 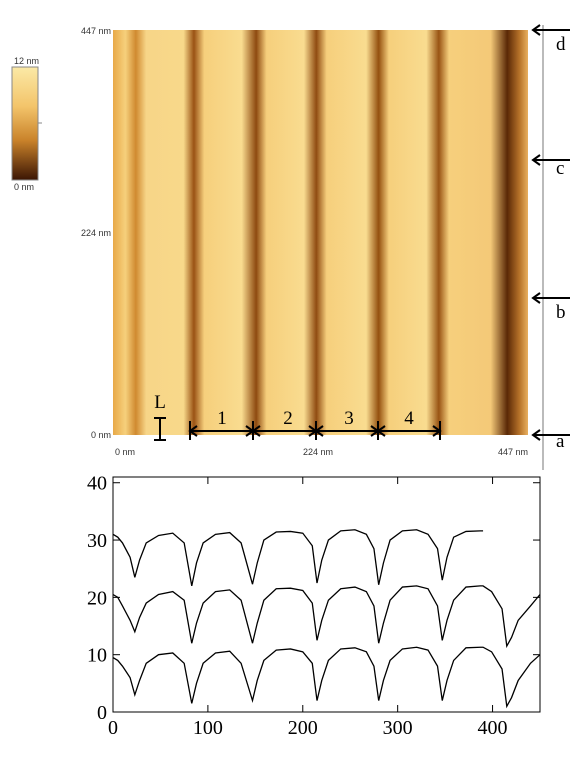 What do you see at coordinates (97, 598) in the screenshot?
I see `y-tick-label: 20` at bounding box center [97, 598].